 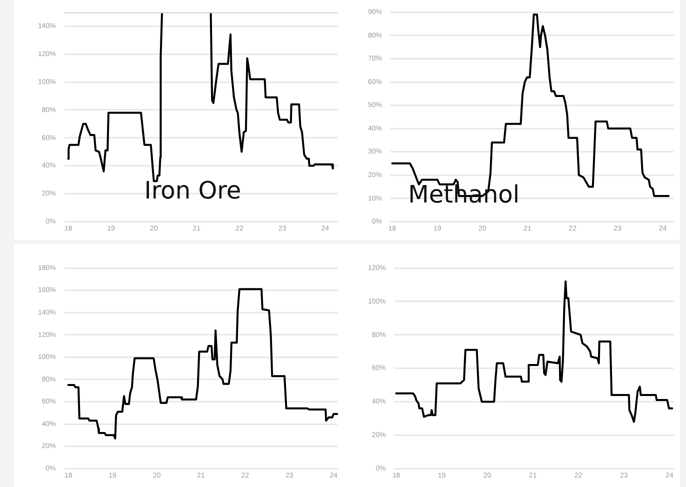 What do you see at coordinates (193, 190) in the screenshot?
I see `text: Iron Ore` at bounding box center [193, 190].